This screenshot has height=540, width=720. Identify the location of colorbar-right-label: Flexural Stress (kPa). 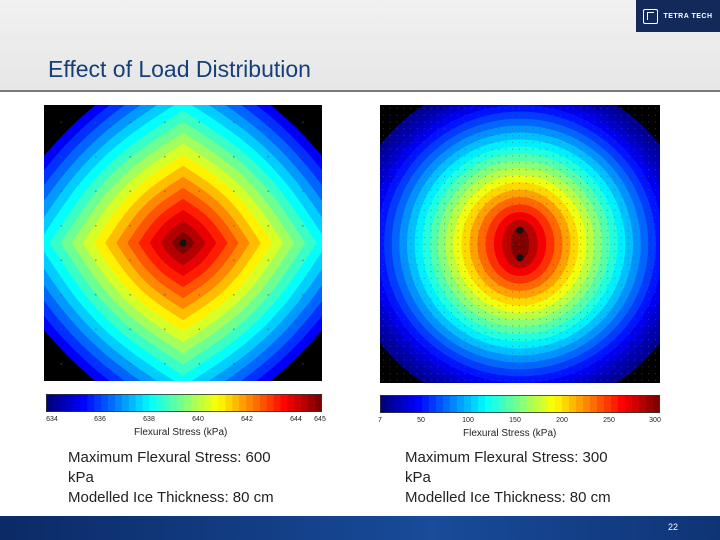
(510, 433).